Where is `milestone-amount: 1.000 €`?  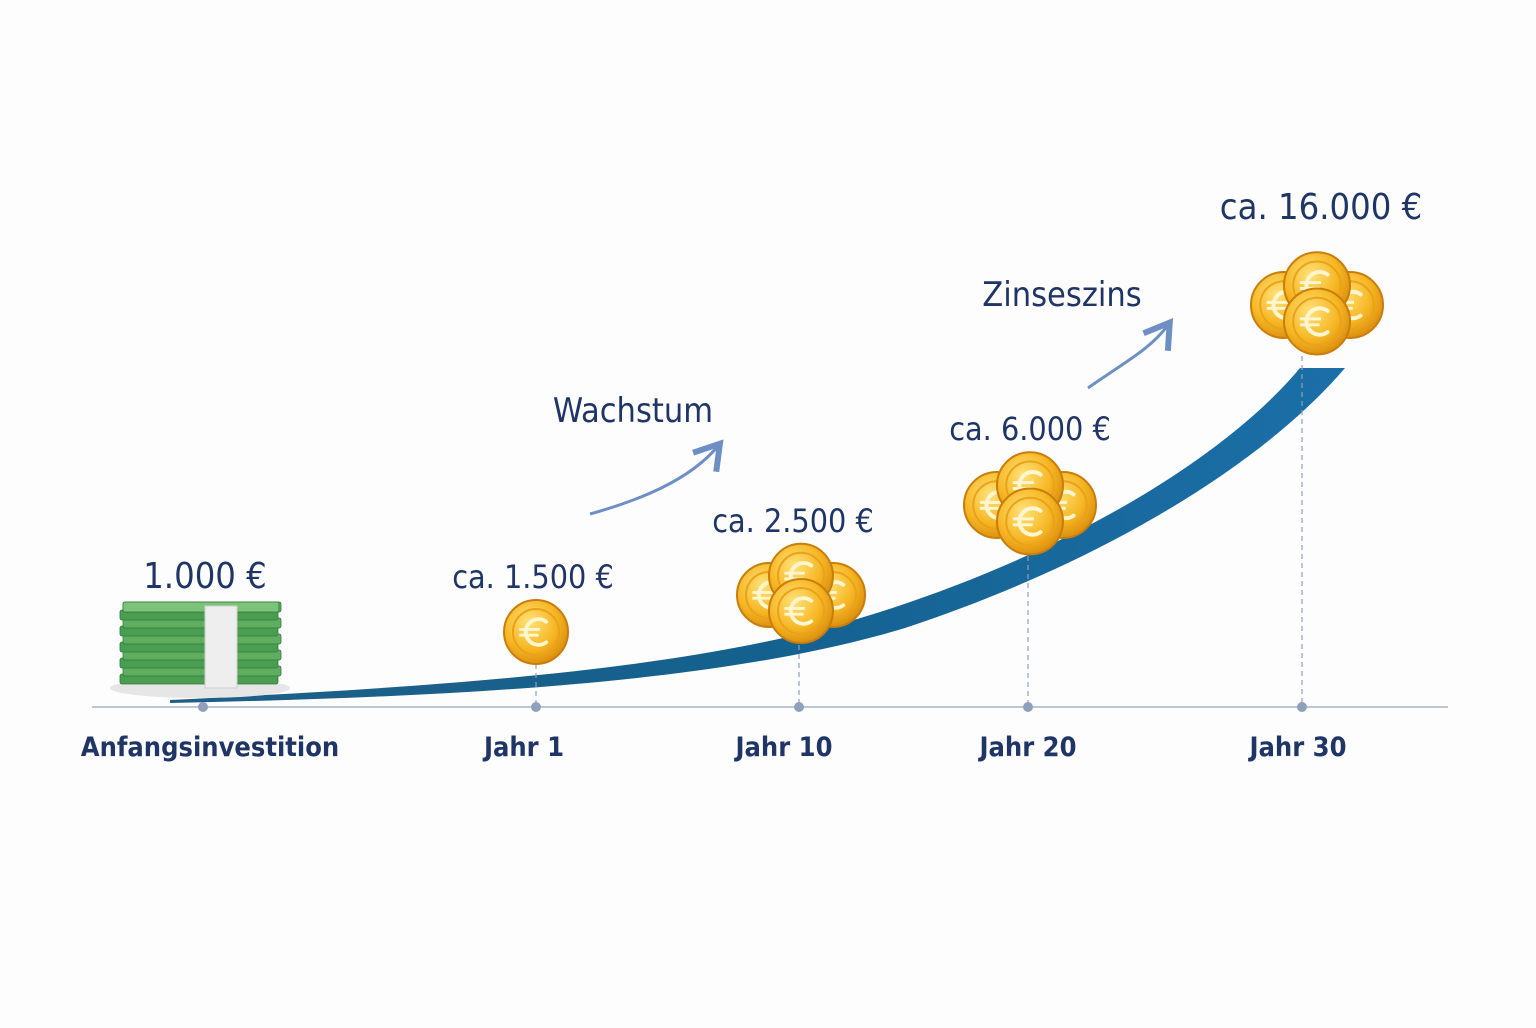 milestone-amount: 1.000 € is located at coordinates (205, 576).